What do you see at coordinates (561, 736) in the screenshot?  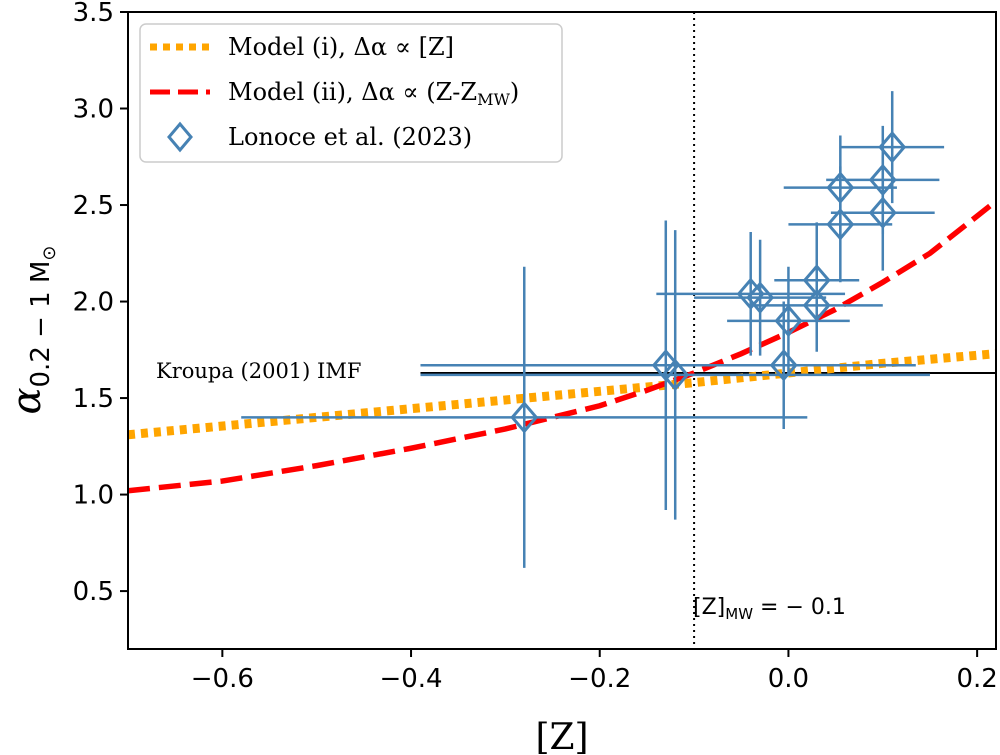 I see `x-axis-label: [Z]` at bounding box center [561, 736].